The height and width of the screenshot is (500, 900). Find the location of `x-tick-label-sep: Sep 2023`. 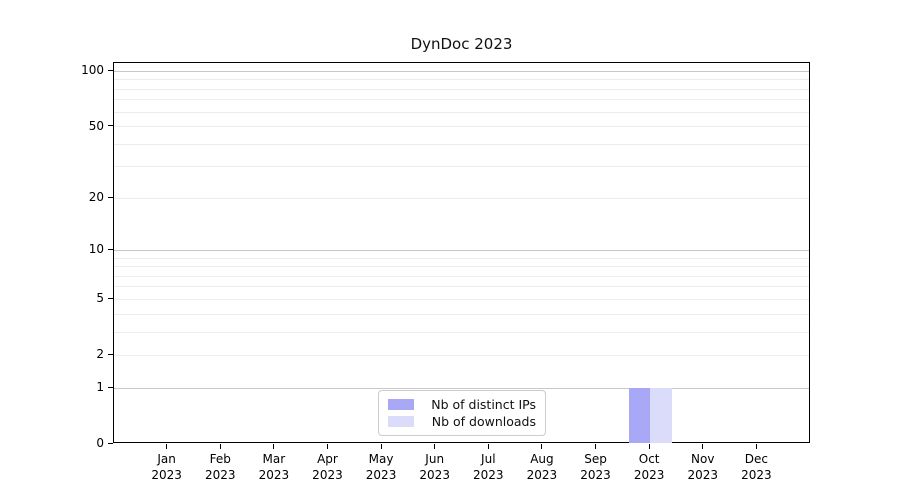

x-tick-label-sep: Sep 2023 is located at coordinates (595, 467).